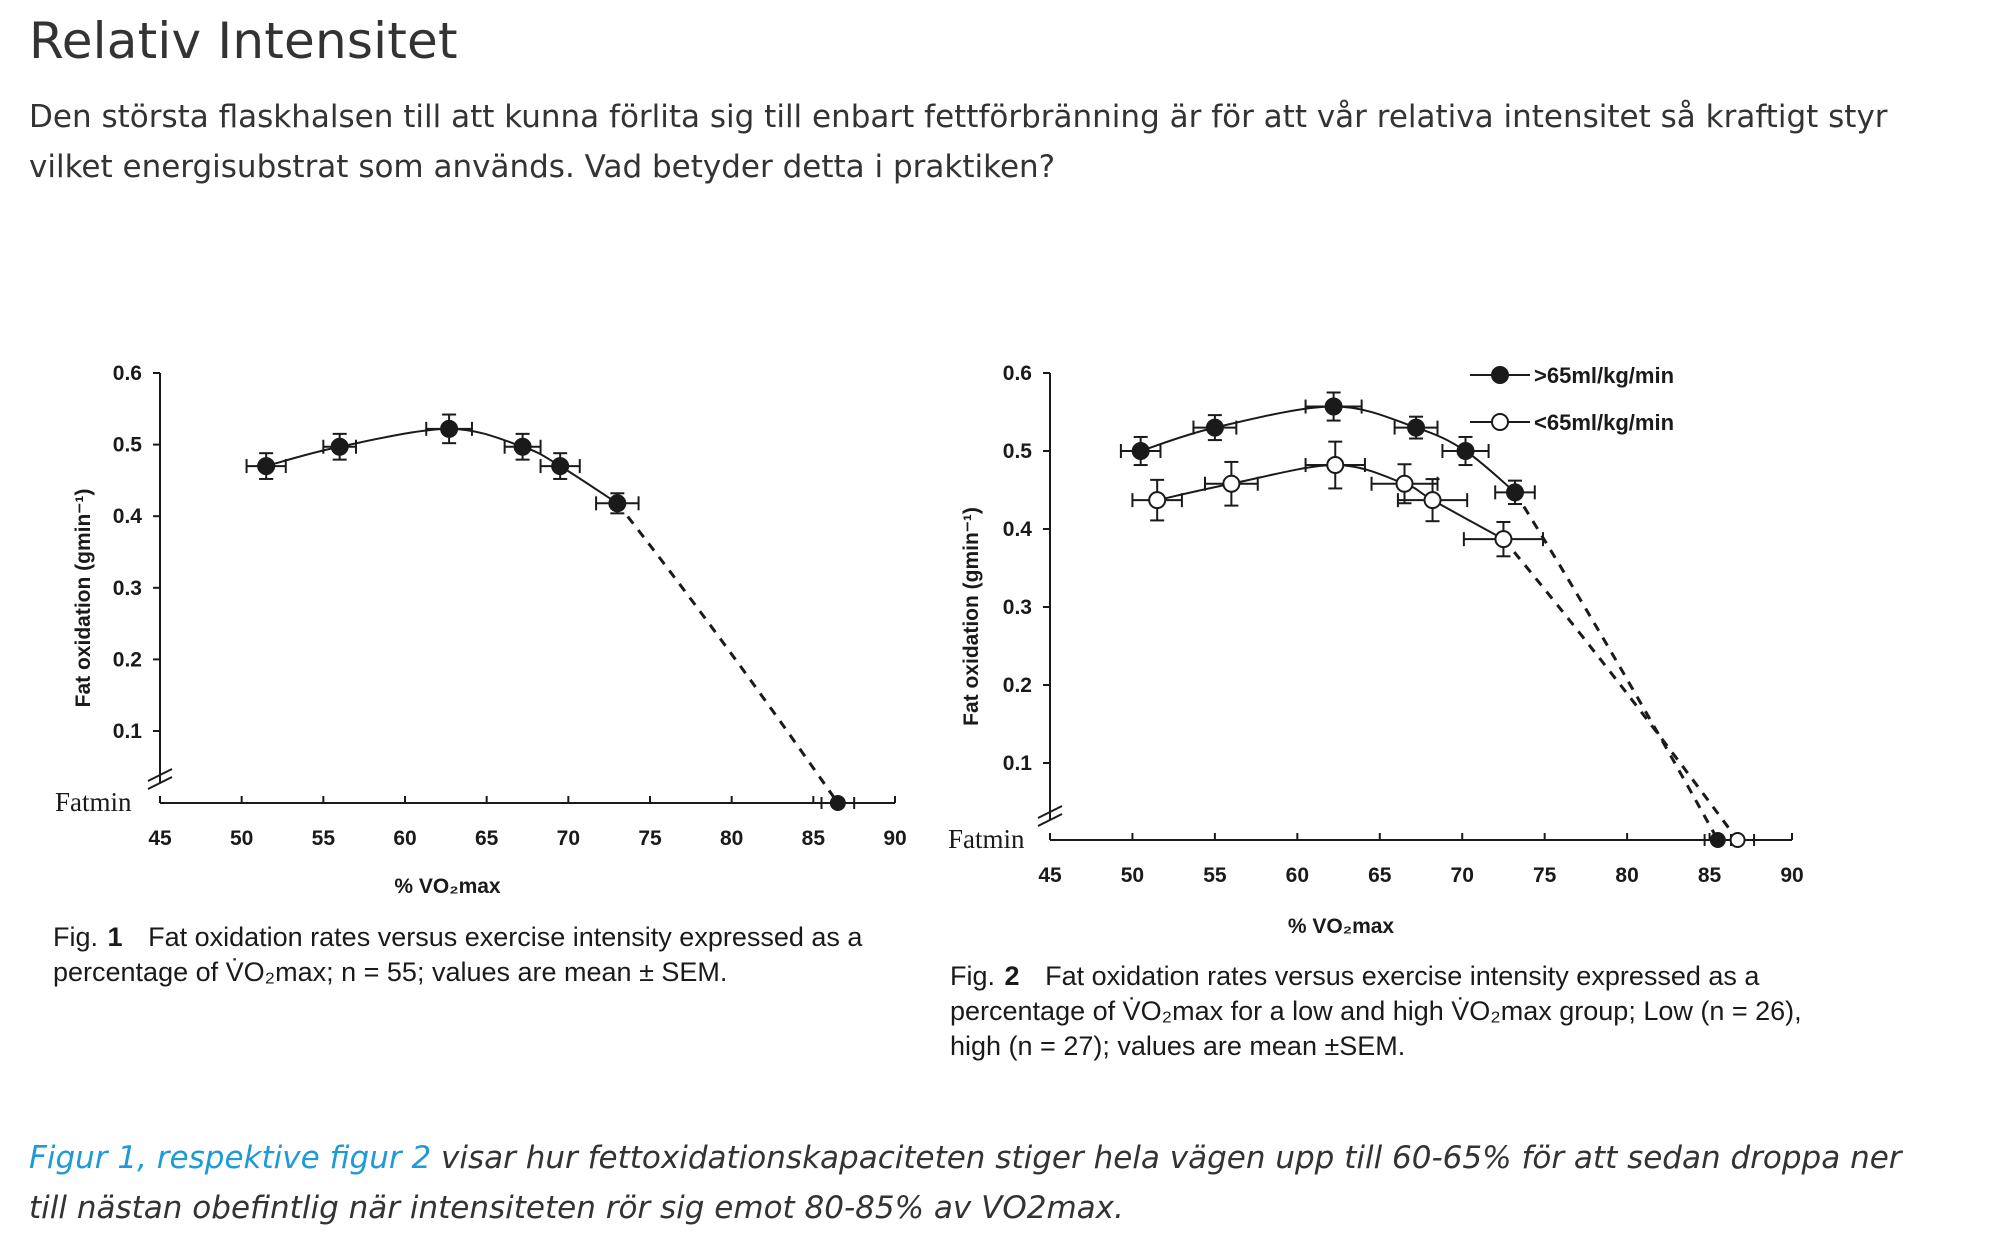 The width and height of the screenshot is (2000, 1233). Describe the element at coordinates (404, 838) in the screenshot. I see `chart1-x-tick-label: 60` at that location.